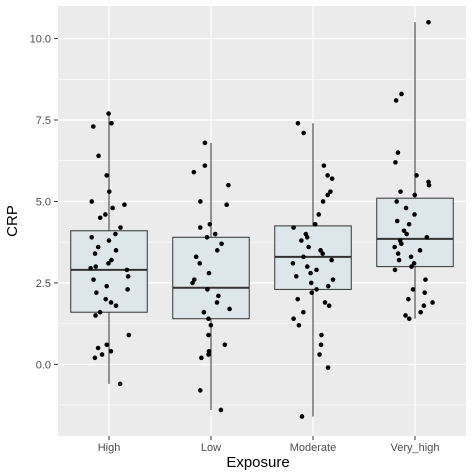 The height and width of the screenshot is (474, 474). What do you see at coordinates (109, 271) in the screenshot?
I see `box-High` at bounding box center [109, 271].